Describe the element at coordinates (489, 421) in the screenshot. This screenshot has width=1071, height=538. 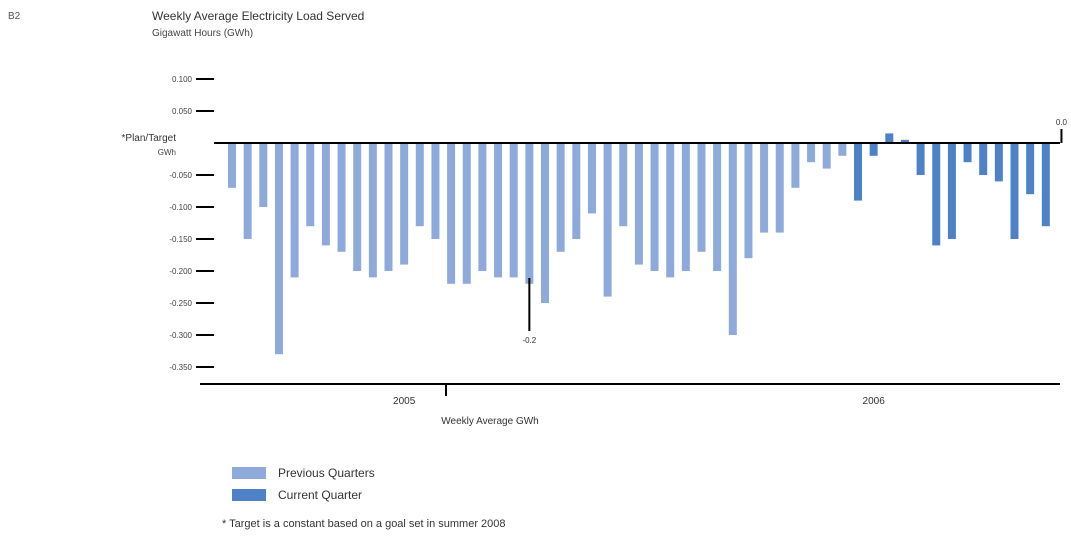
I see `x-axis-title: Weekly Average GWh` at that location.